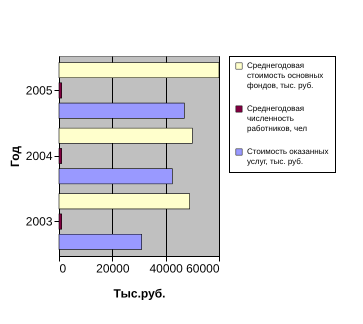  Describe the element at coordinates (39, 221) in the screenshot. I see `y-tick-label: 2003` at that location.